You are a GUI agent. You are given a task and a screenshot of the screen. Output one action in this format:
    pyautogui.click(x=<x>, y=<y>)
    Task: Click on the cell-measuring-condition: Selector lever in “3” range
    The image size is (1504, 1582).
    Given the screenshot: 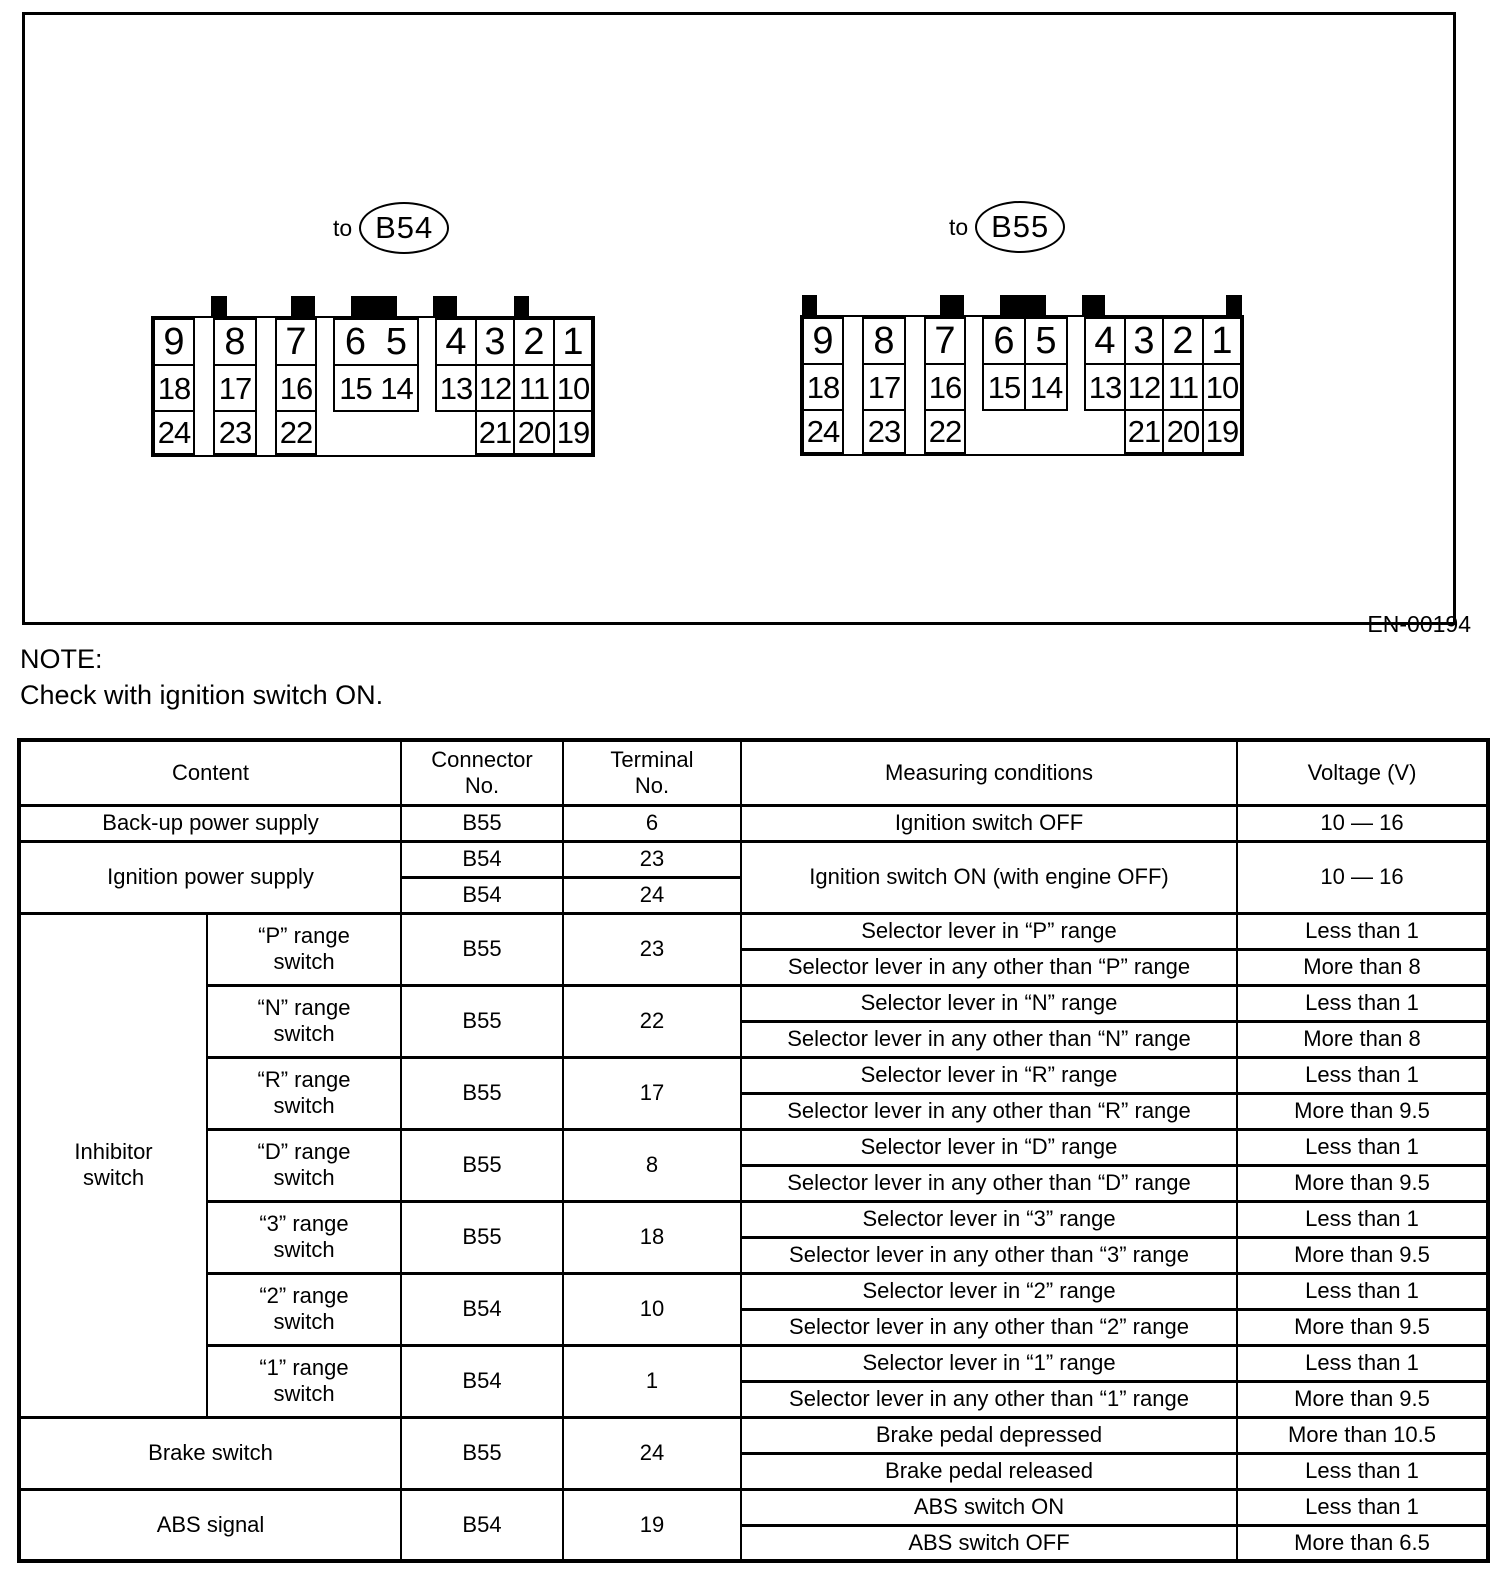 What is the action you would take?
    pyautogui.click(x=989, y=1219)
    